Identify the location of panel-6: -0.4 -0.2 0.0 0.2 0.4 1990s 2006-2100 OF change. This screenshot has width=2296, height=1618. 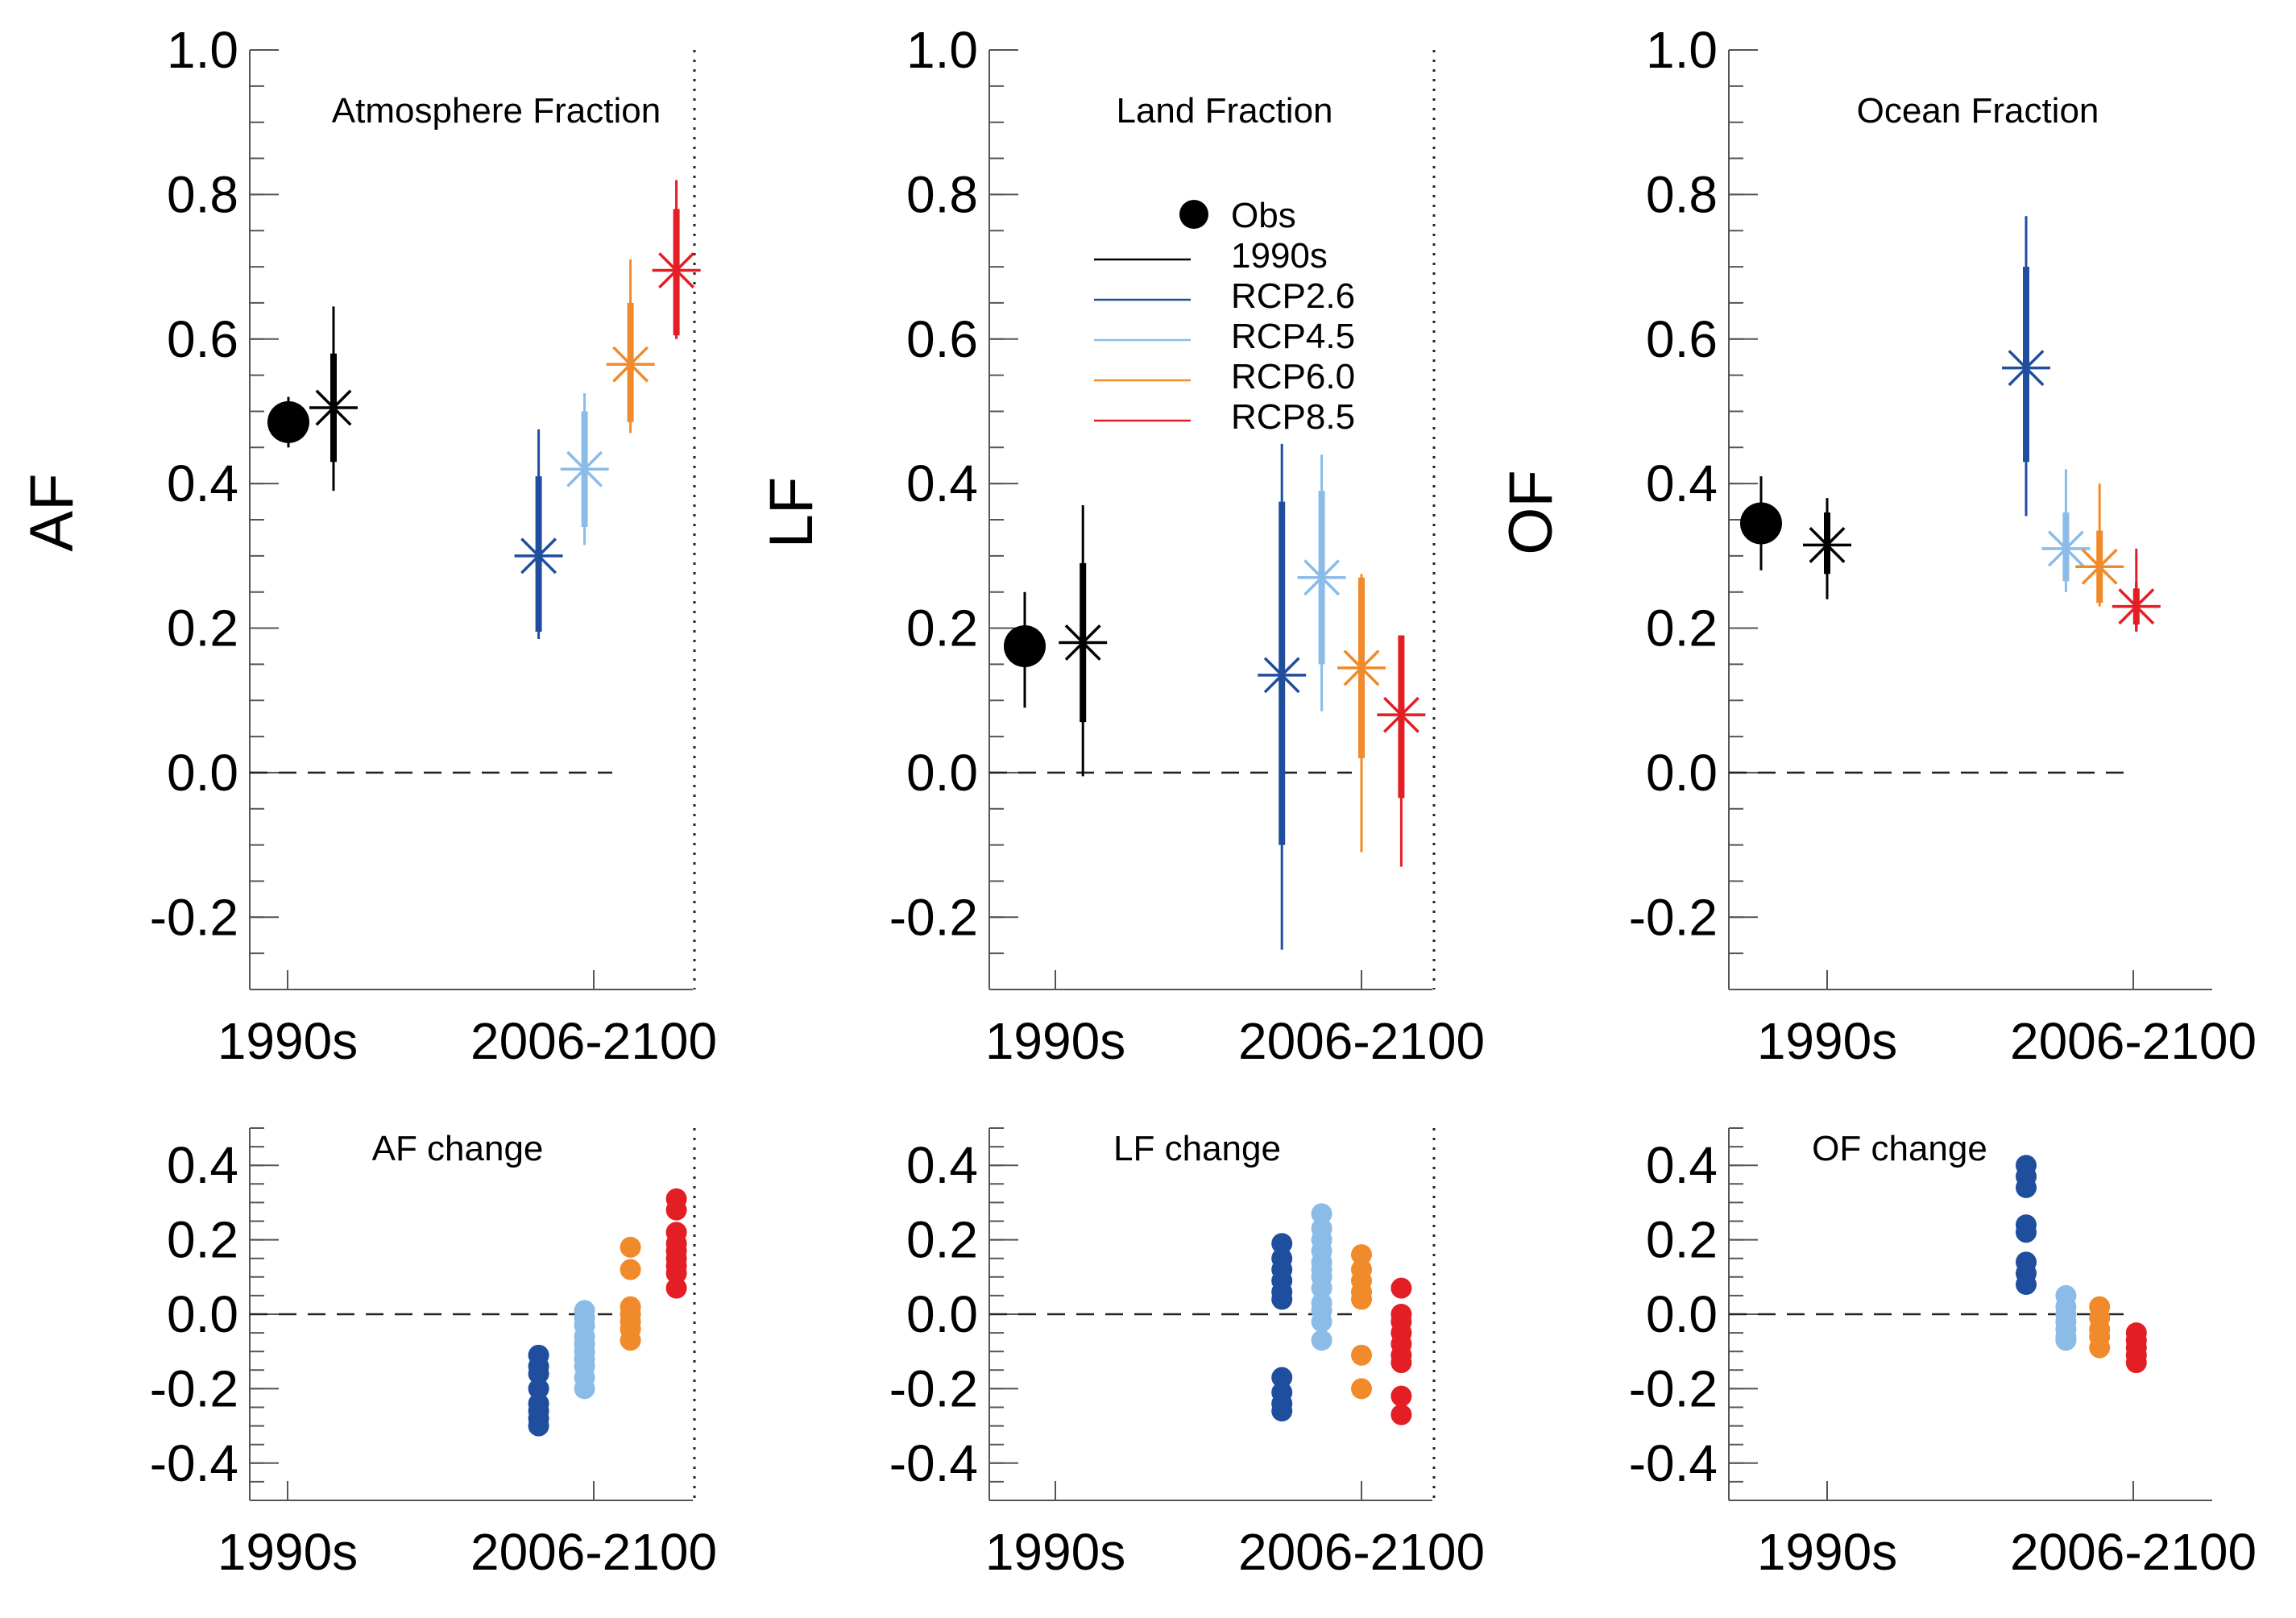
(1943, 1354).